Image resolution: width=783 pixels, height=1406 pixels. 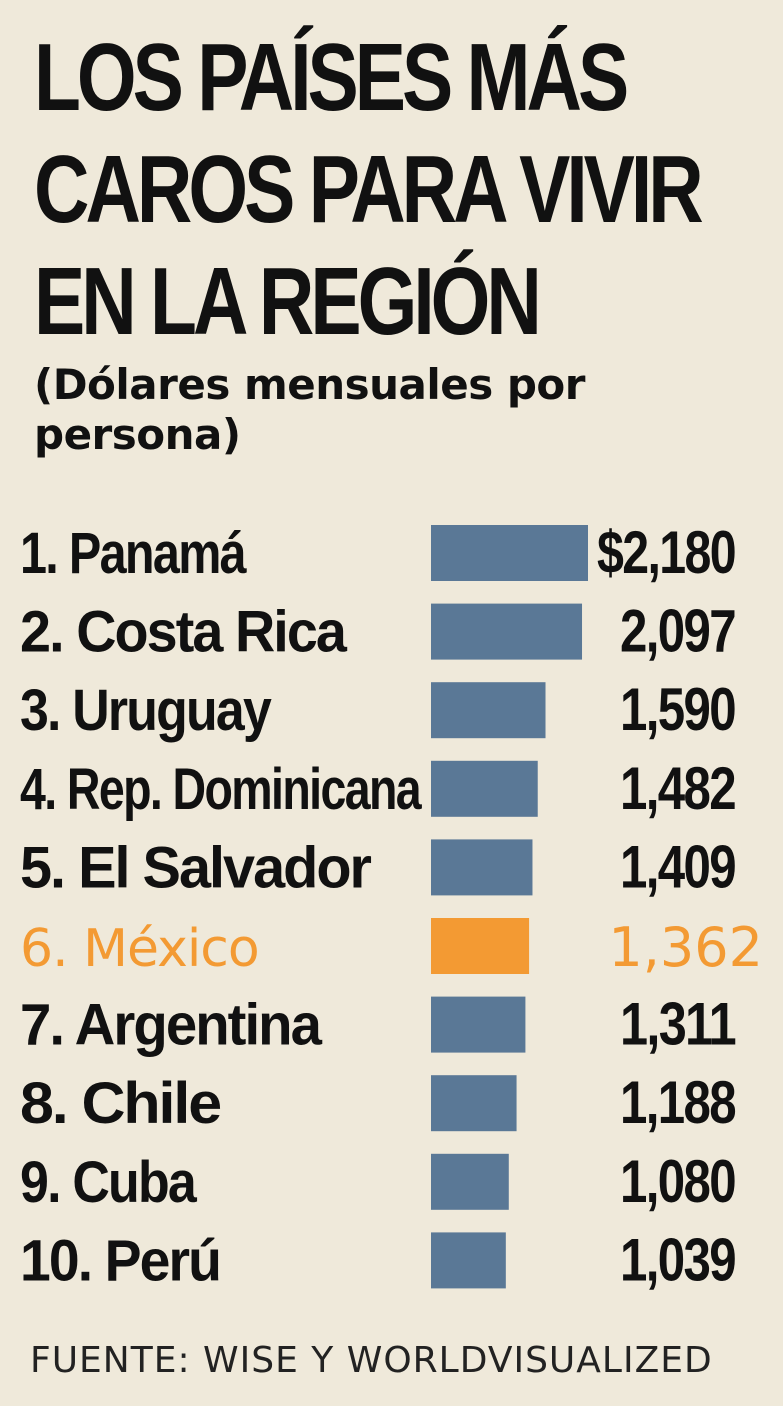 What do you see at coordinates (678, 1102) in the screenshot?
I see `value-label: 1,188` at bounding box center [678, 1102].